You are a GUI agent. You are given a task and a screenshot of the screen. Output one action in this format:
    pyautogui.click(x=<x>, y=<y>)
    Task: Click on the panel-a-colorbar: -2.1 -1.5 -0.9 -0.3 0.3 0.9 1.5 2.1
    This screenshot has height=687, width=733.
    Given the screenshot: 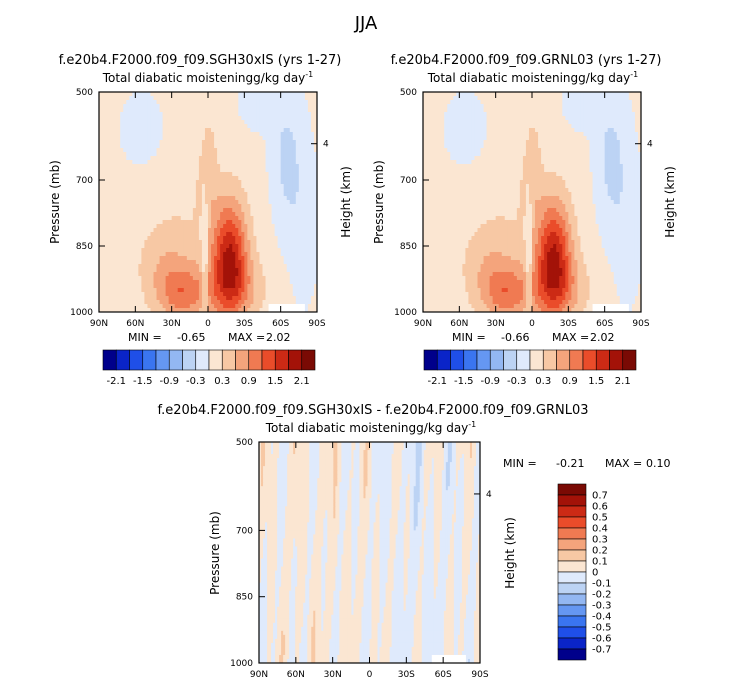 What is the action you would take?
    pyautogui.click(x=209, y=368)
    